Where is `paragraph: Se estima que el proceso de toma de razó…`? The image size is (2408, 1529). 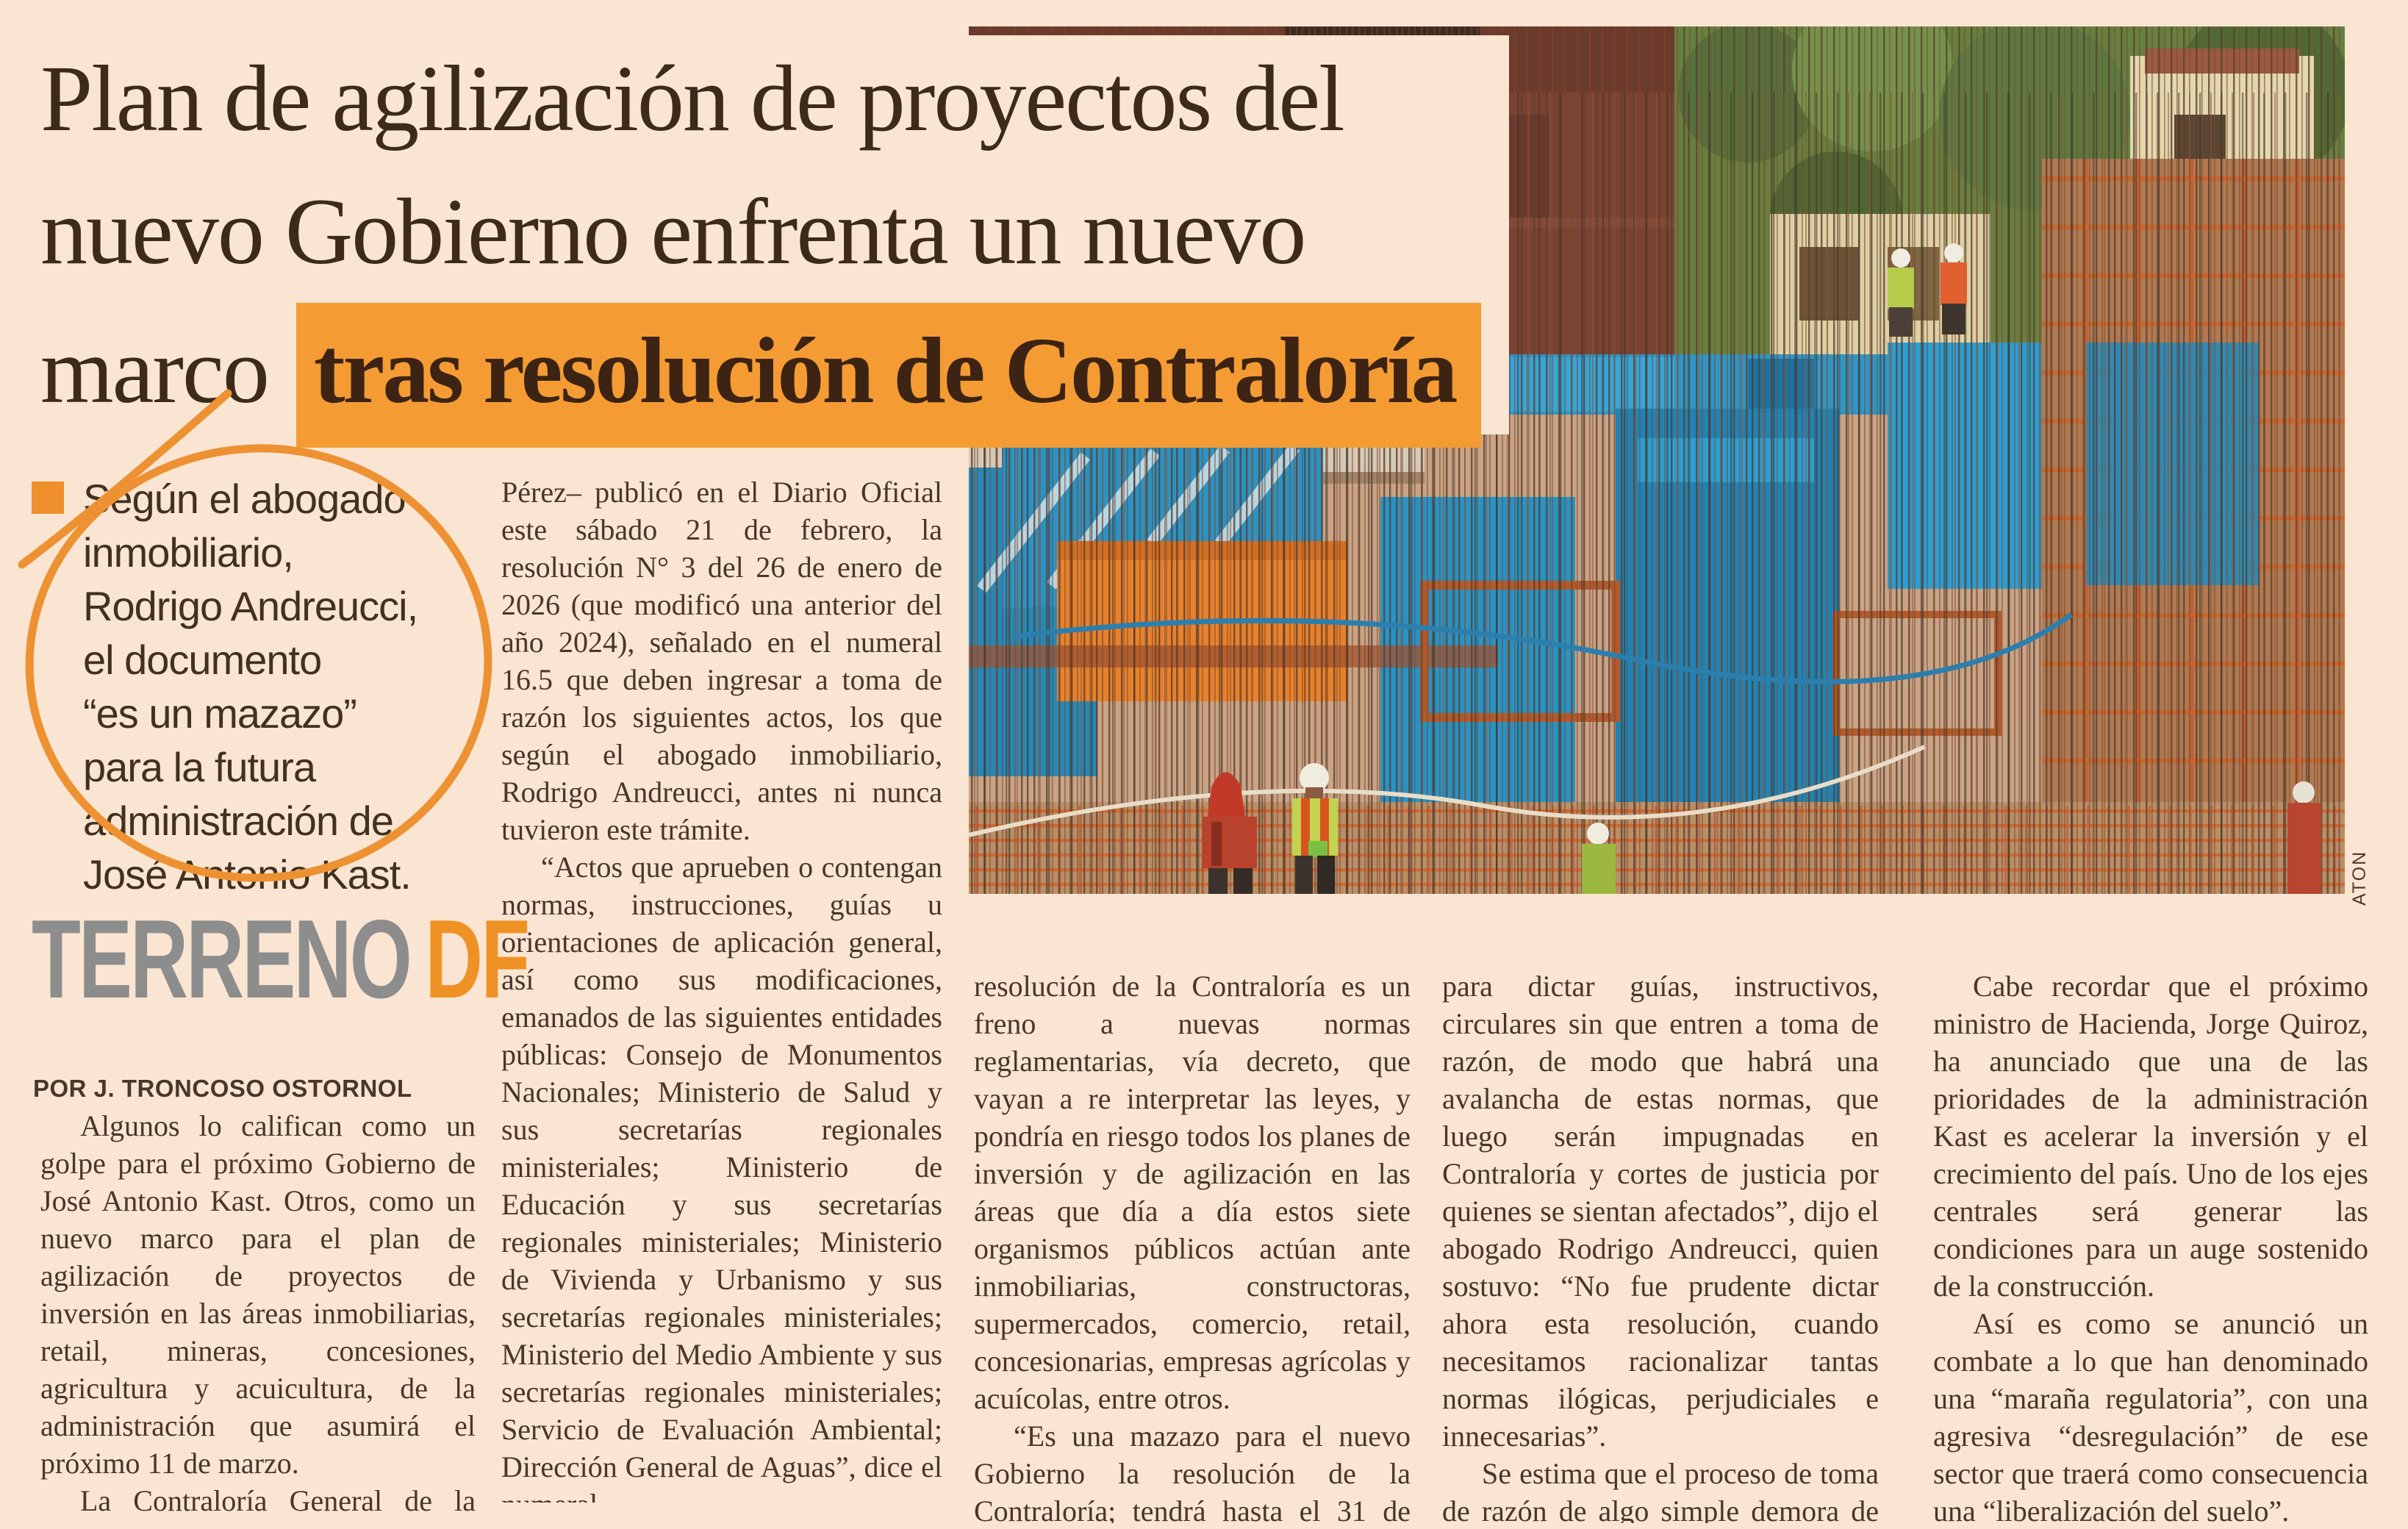
paragraph: Se estima que el proceso de toma de razó… is located at coordinates (1661, 1490).